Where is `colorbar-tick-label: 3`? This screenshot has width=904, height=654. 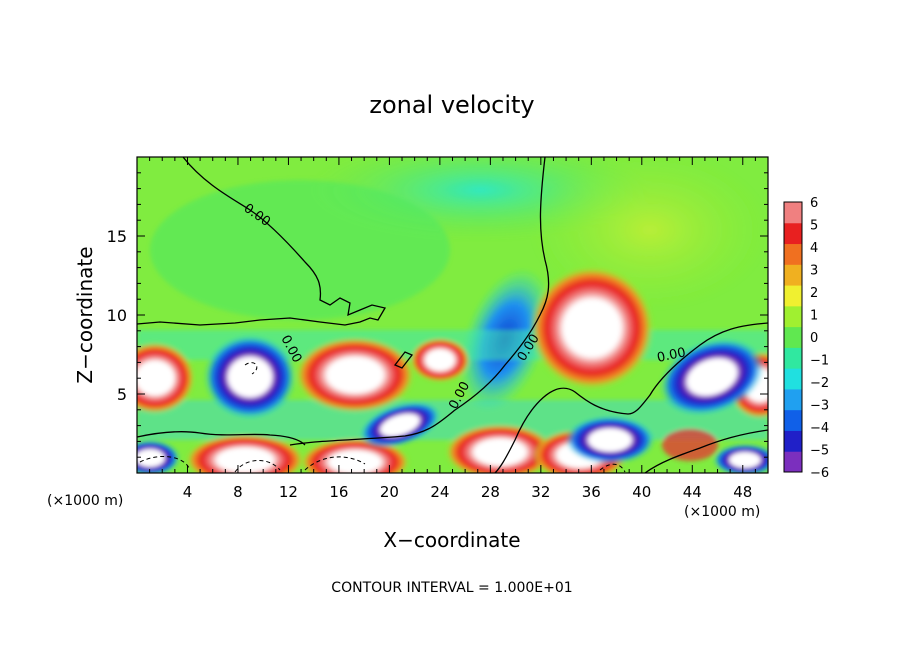
colorbar-tick-label: 3 is located at coordinates (814, 271).